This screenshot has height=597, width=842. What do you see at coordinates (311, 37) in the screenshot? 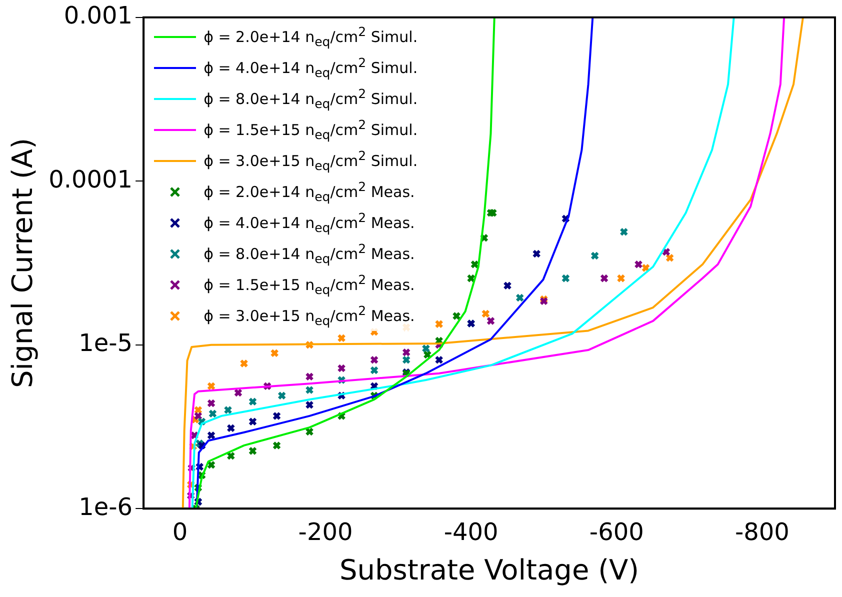
I see `legend-label: ϕ = 2.0e+14 n$_{eq}$/cm$^{2}$ Simul.` at bounding box center [311, 37].